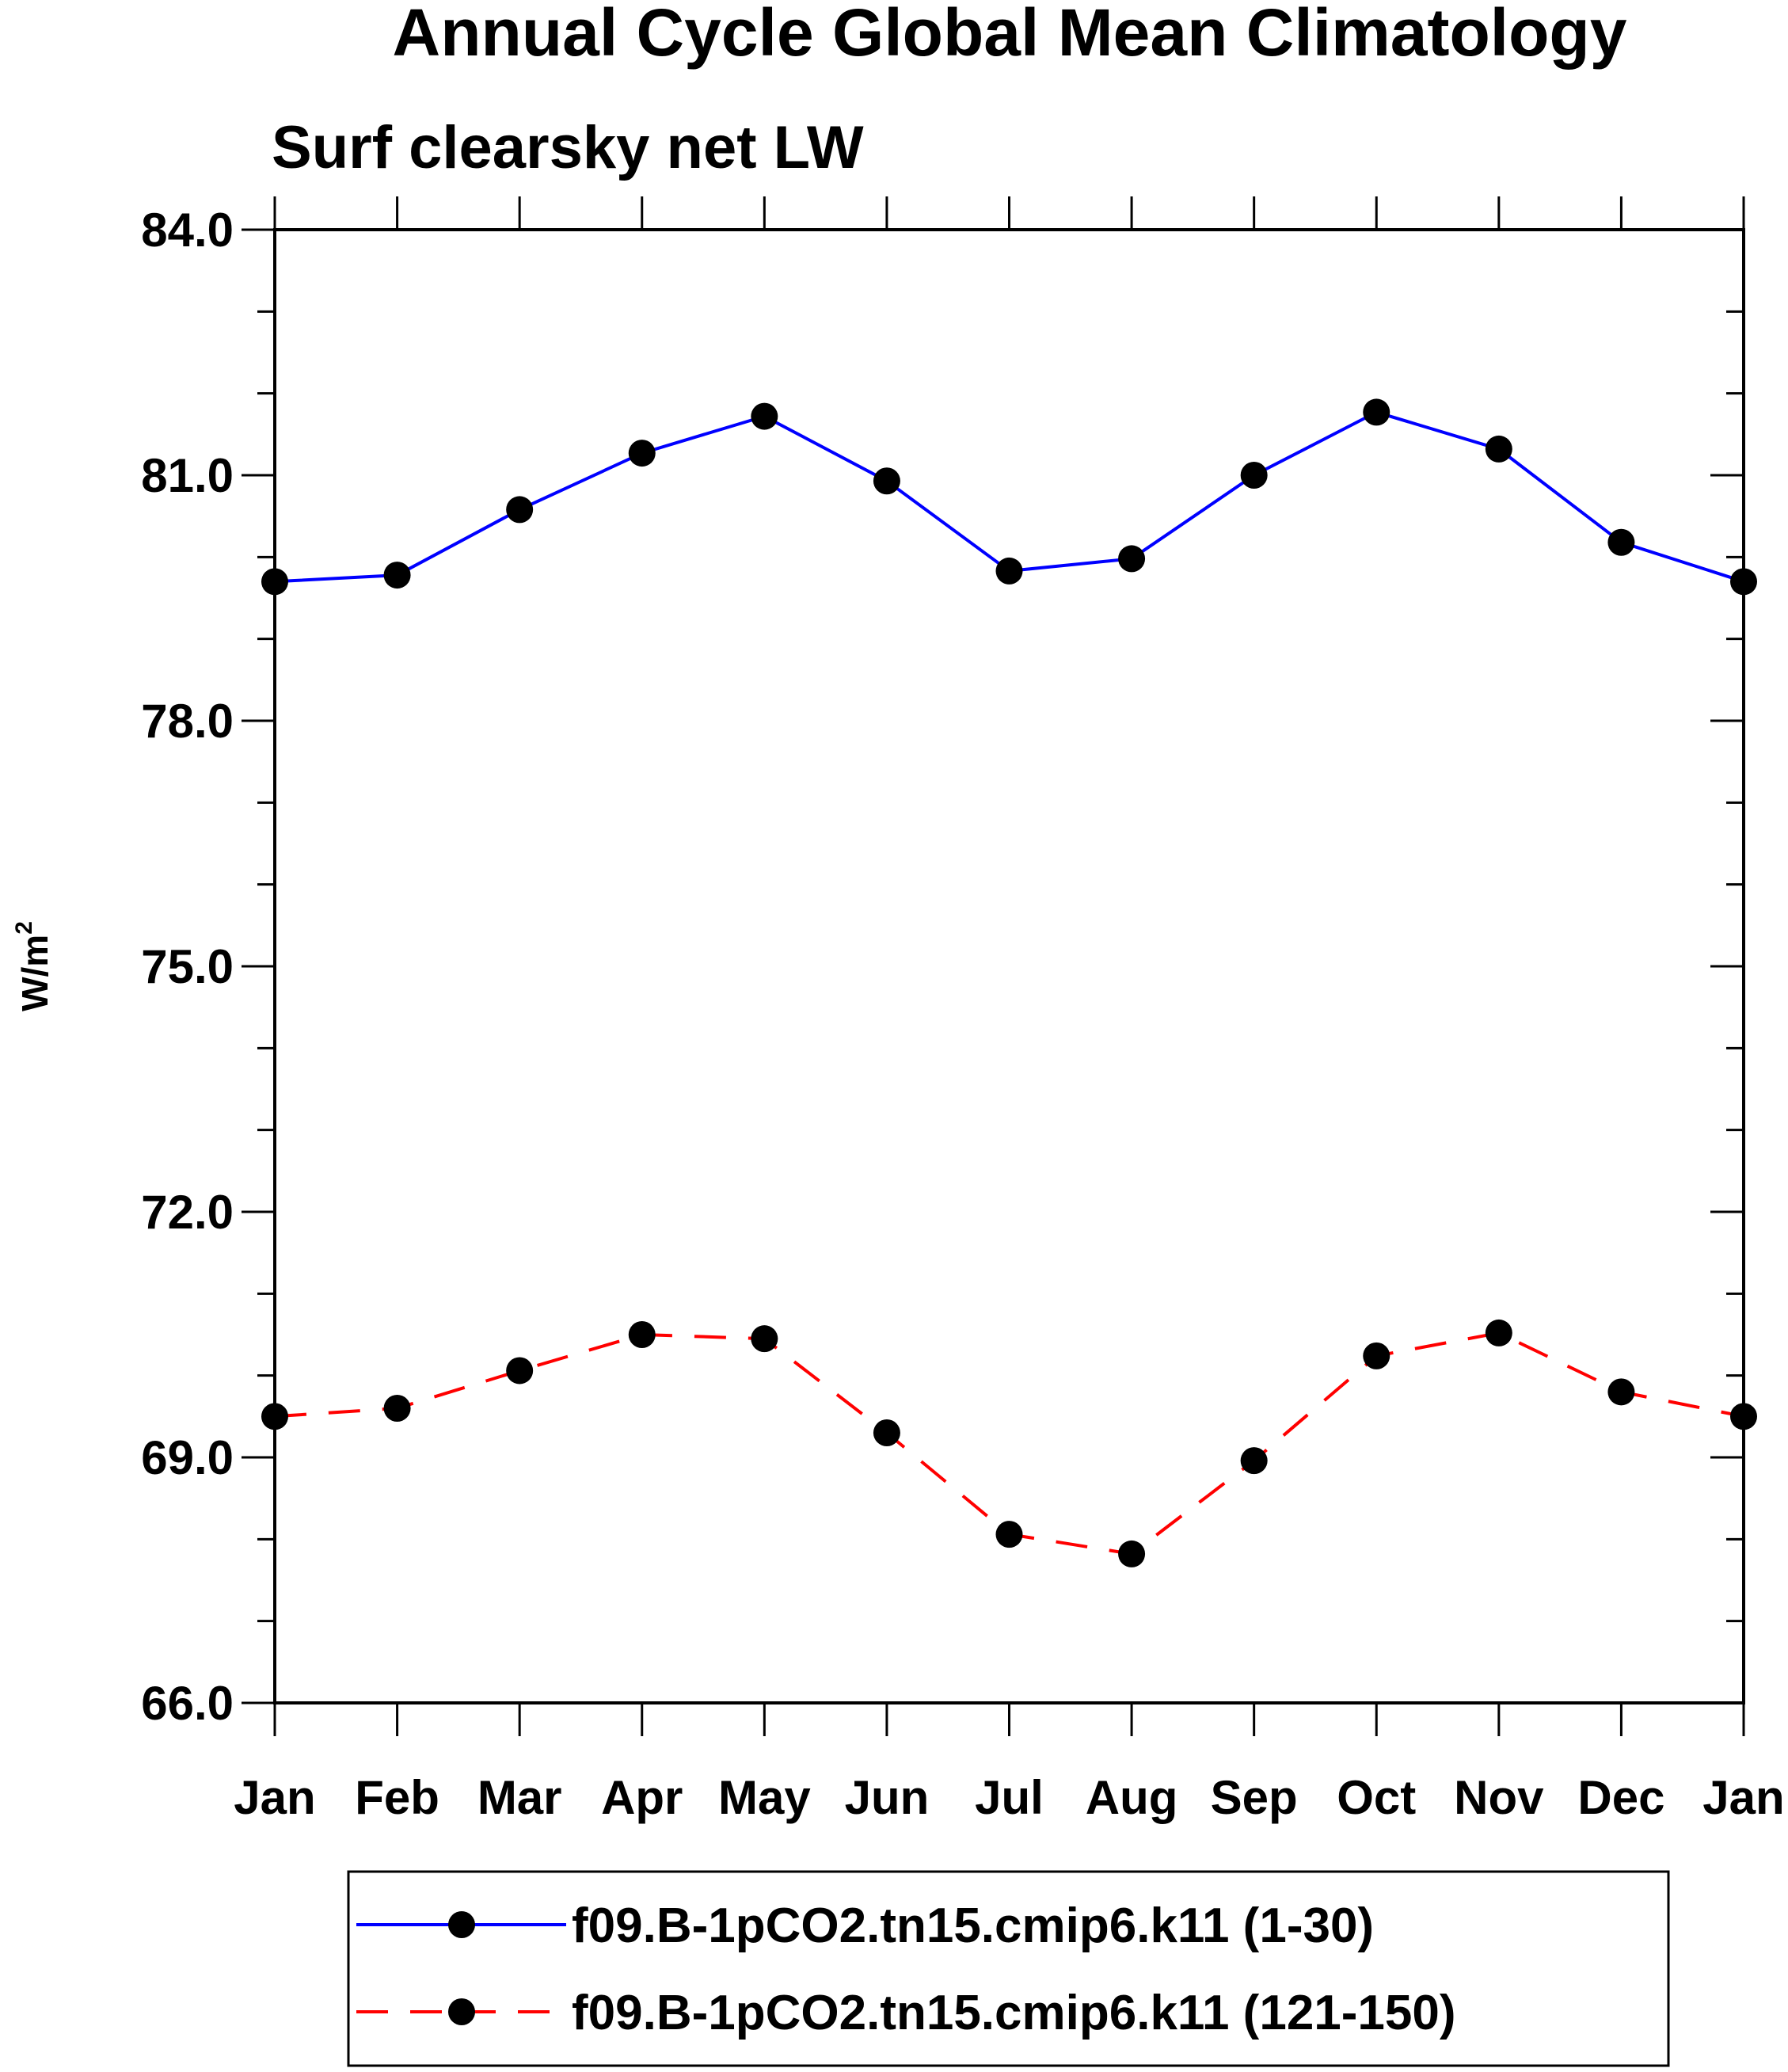  Describe the element at coordinates (24, 928) in the screenshot. I see `y-axis-label-superscript: 2` at that location.